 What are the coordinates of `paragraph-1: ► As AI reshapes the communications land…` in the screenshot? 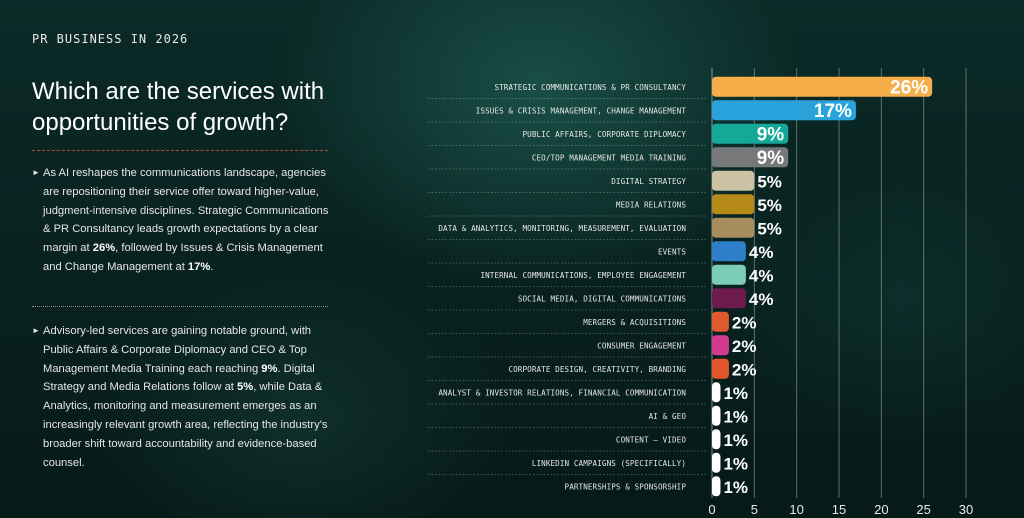 It's located at (182, 220).